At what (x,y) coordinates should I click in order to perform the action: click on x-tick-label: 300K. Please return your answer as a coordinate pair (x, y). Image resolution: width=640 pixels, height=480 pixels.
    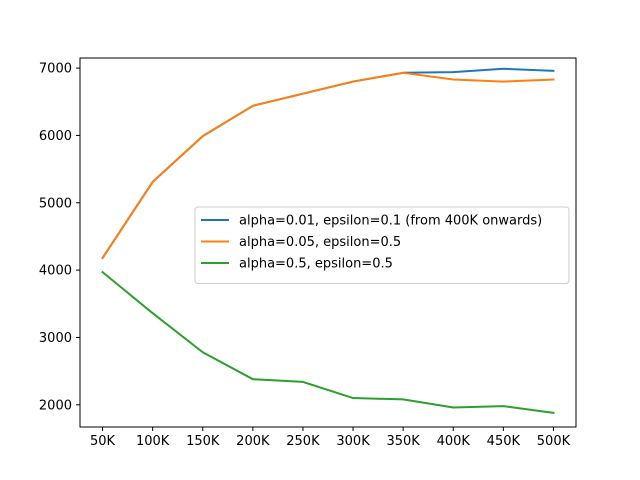
    Looking at the image, I should click on (353, 441).